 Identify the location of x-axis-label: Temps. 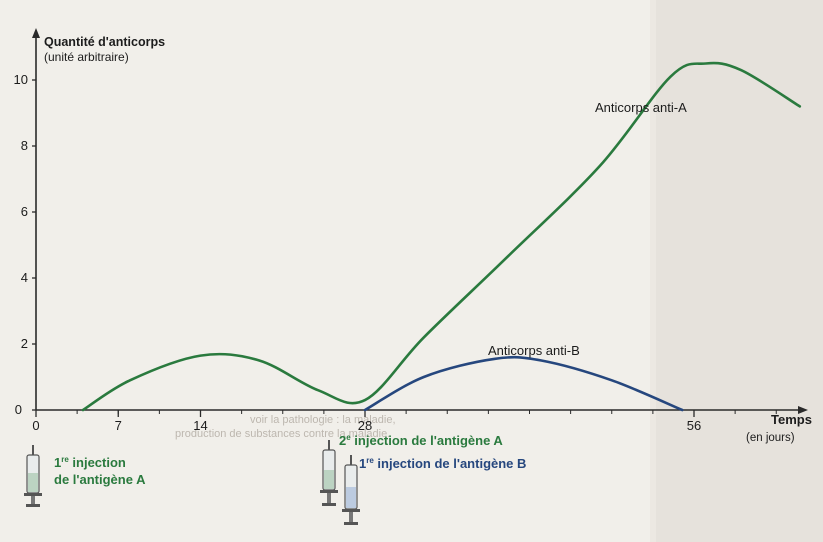
(791, 419).